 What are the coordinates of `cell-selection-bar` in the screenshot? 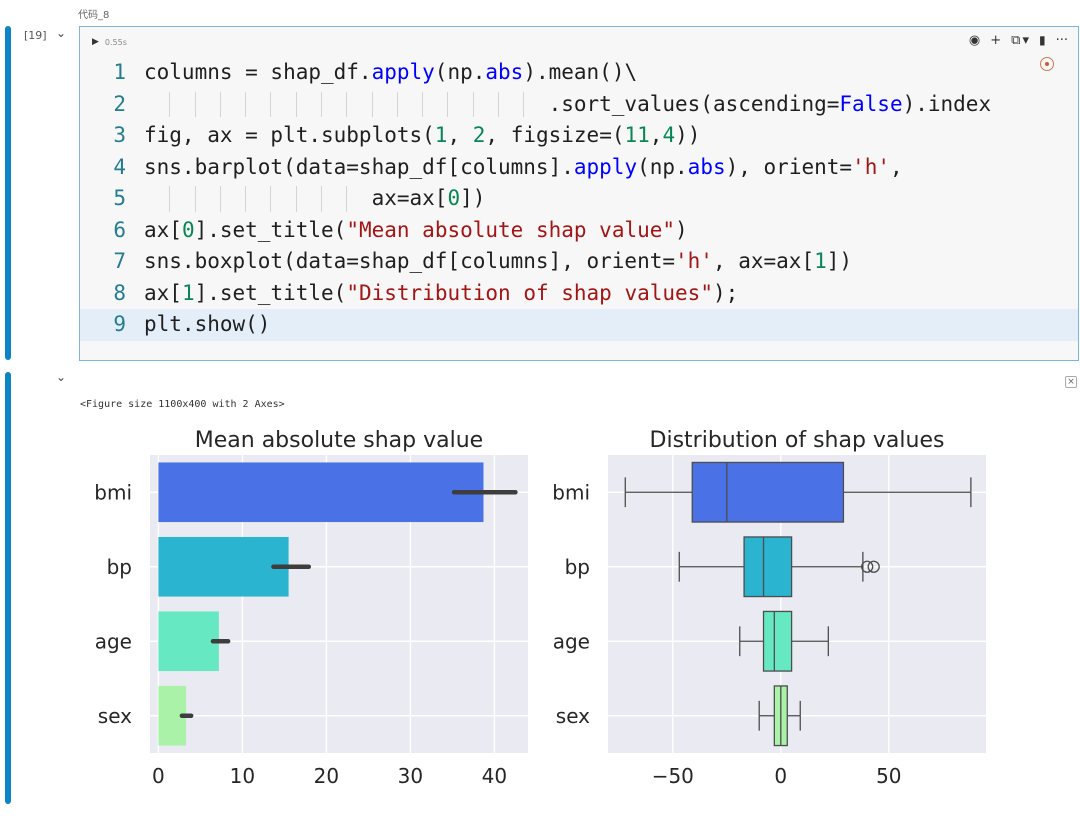 It's located at (8, 193).